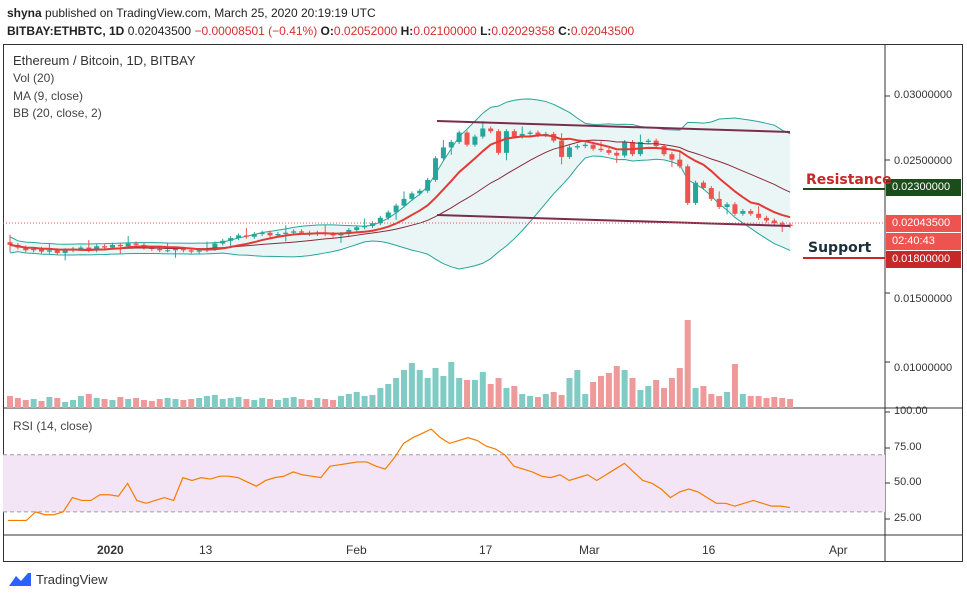  What do you see at coordinates (923, 259) in the screenshot?
I see `support-price-tag: 0.01800000` at bounding box center [923, 259].